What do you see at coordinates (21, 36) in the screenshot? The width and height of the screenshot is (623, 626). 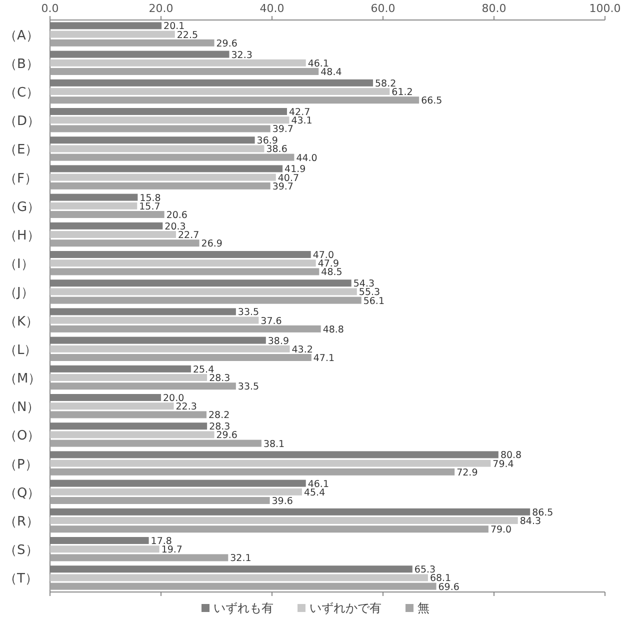 I see `y-tick-label: （A）` at bounding box center [21, 36].